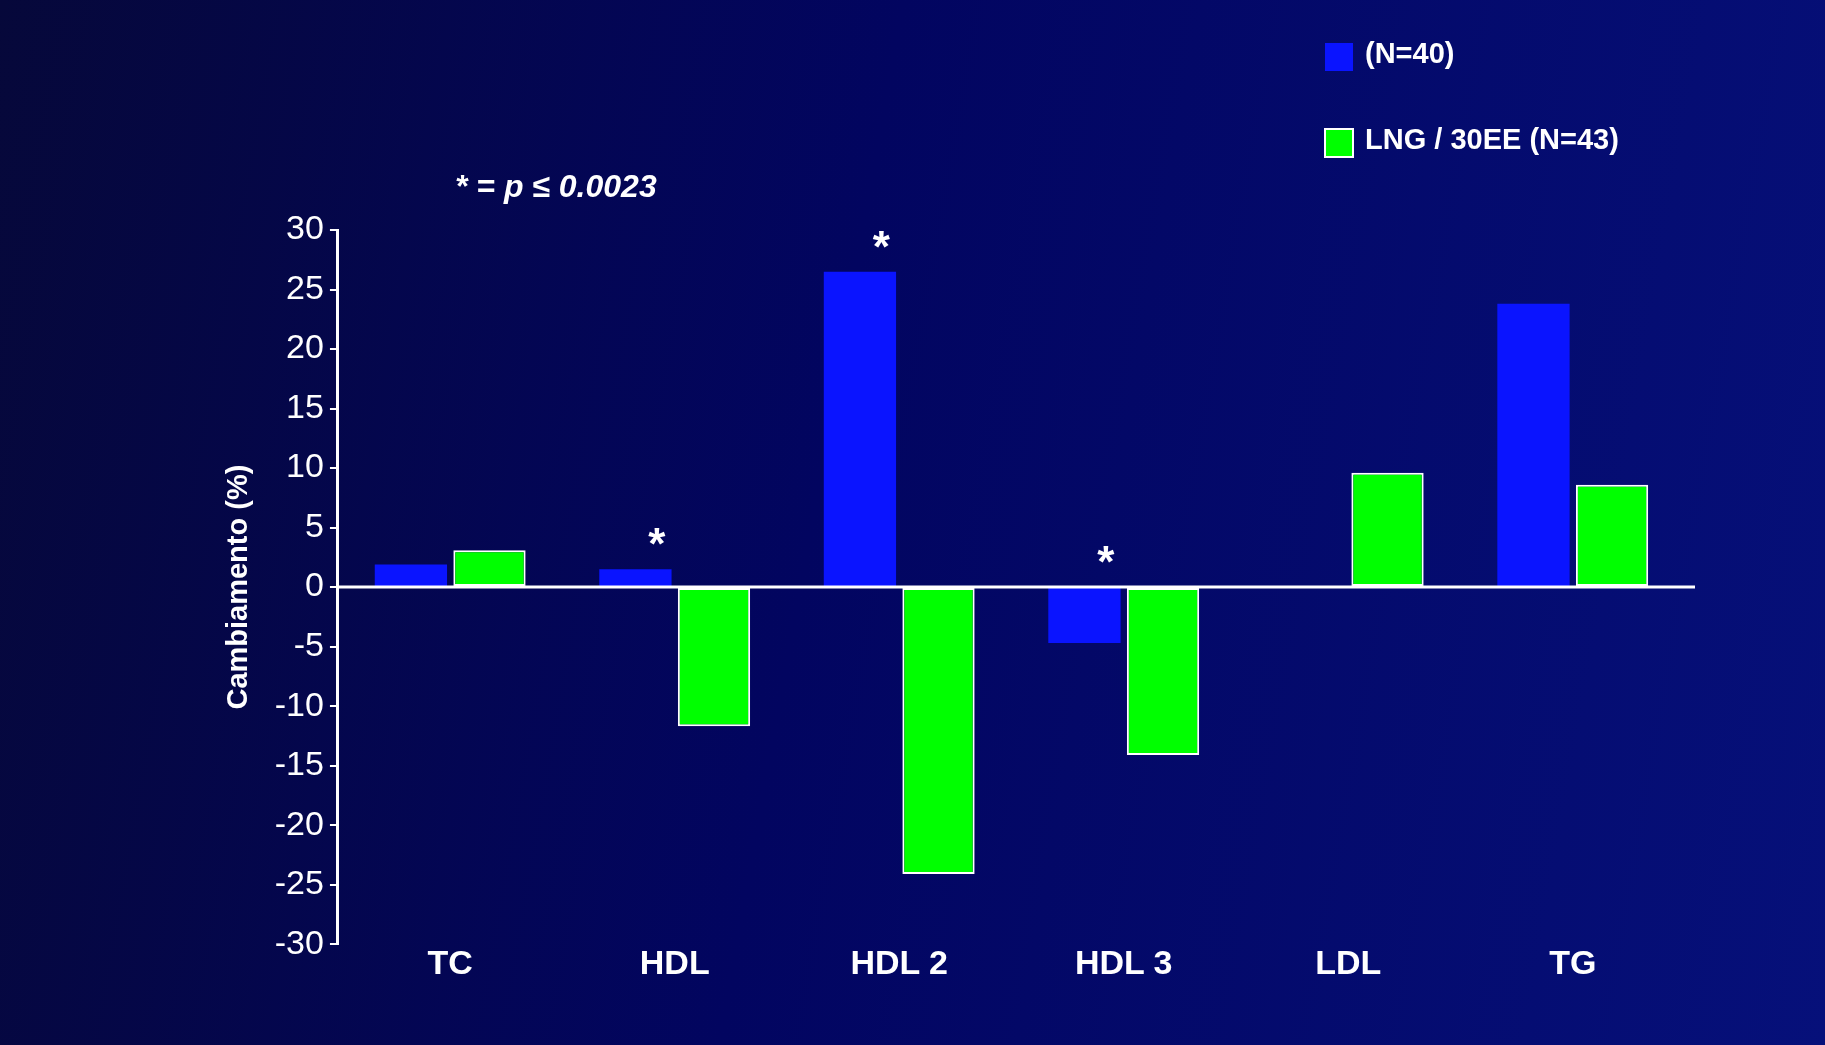 The width and height of the screenshot is (1825, 1045). Describe the element at coordinates (1492, 139) in the screenshot. I see `legend-label: LNG / 30EE (N=43)` at that location.